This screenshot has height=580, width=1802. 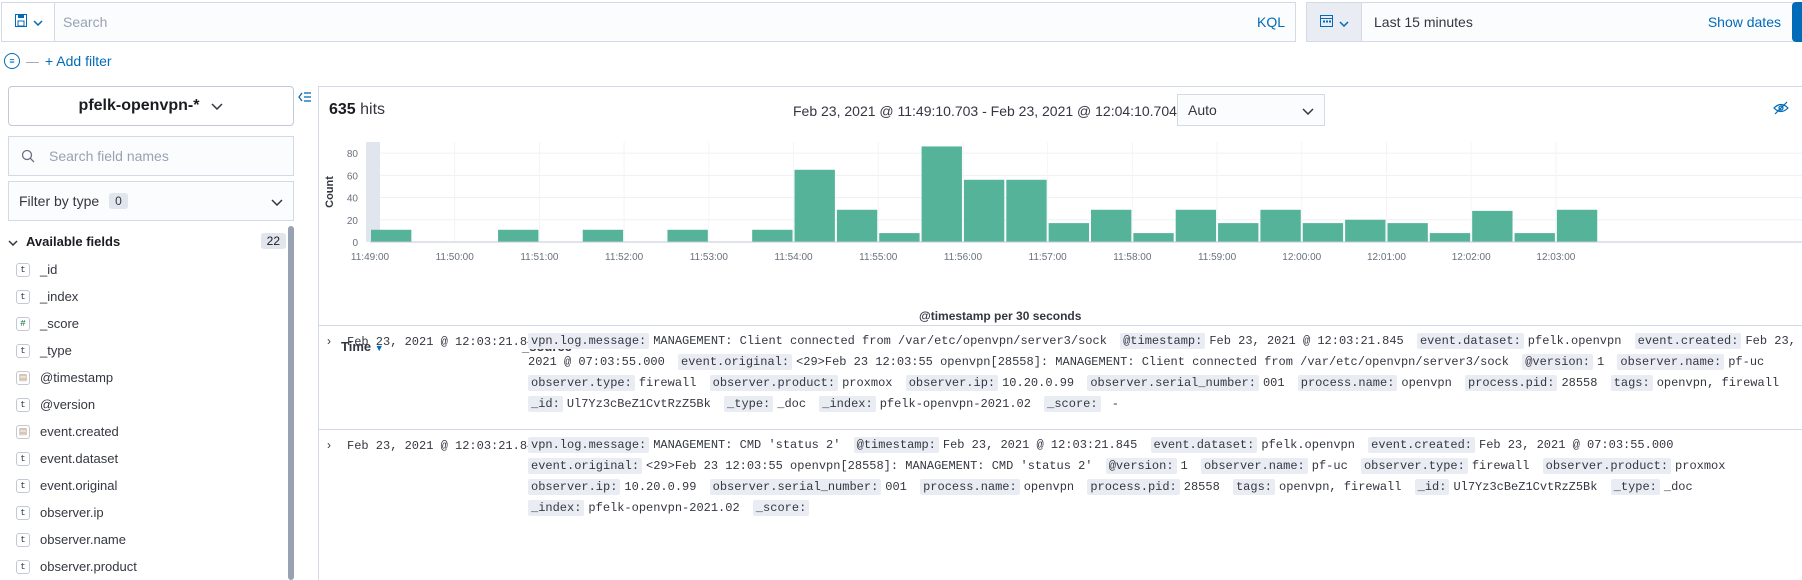 What do you see at coordinates (28, 22) in the screenshot?
I see `saved-query-button` at bounding box center [28, 22].